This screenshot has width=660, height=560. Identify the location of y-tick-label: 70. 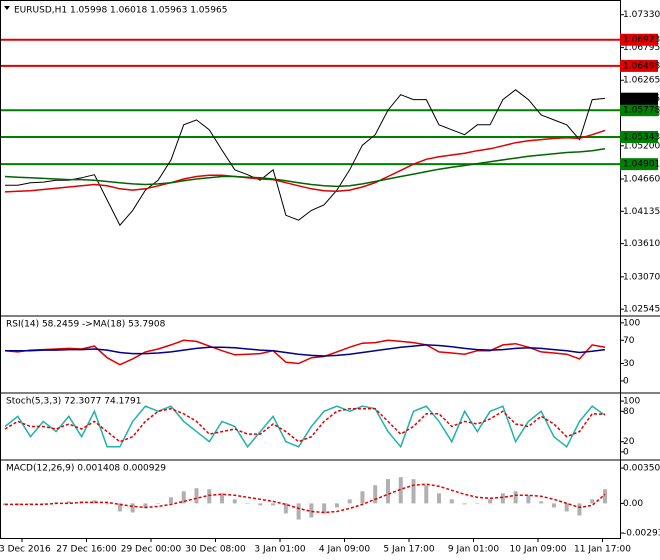
(629, 341).